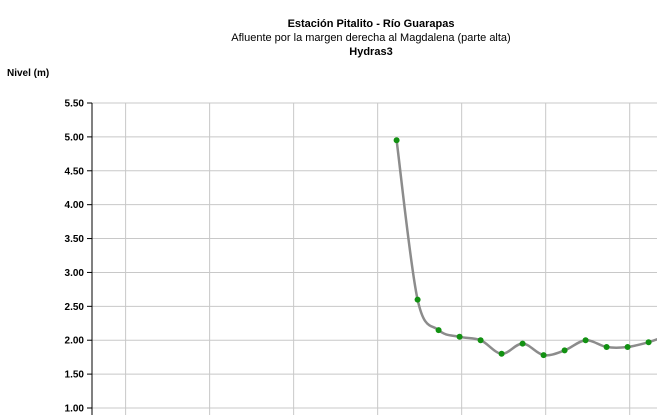  I want to click on y-tick-label: 1.50, so click(75, 375).